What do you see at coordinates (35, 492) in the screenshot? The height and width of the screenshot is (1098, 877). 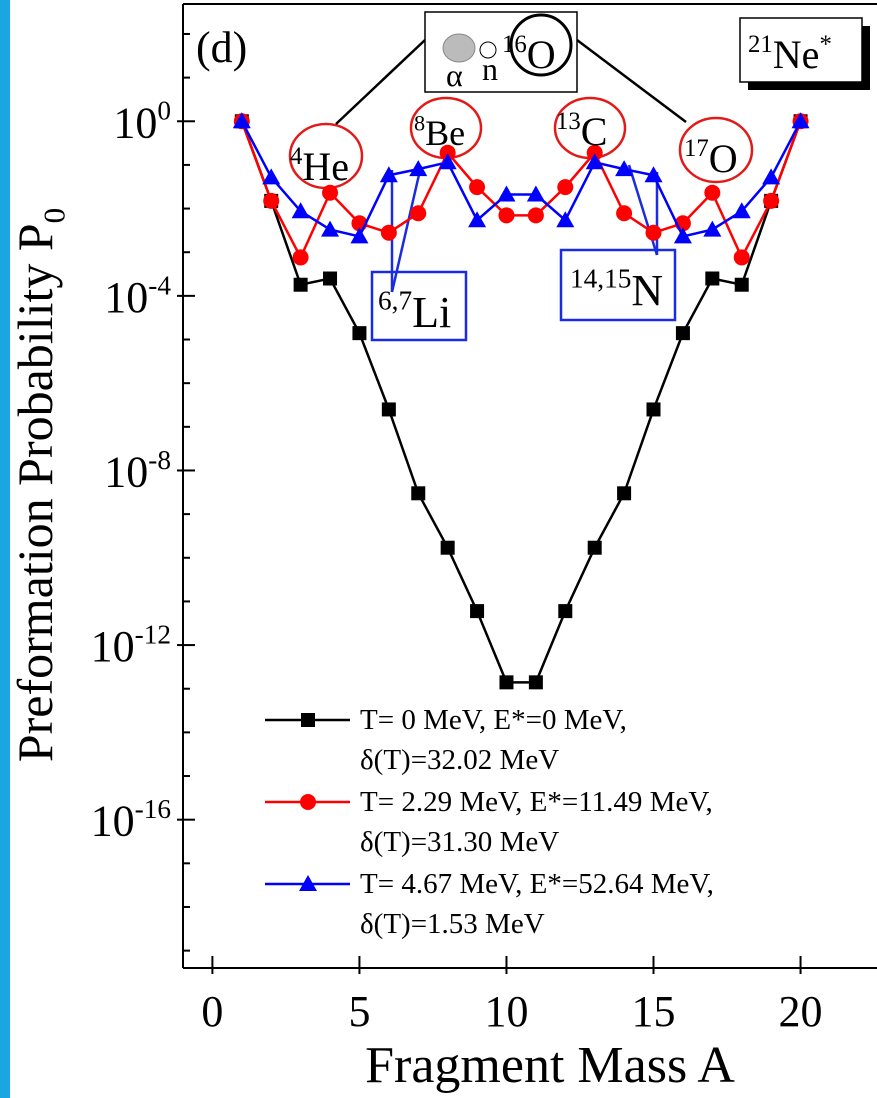 I see `y-axis-title-part: Preformation Probability P` at bounding box center [35, 492].